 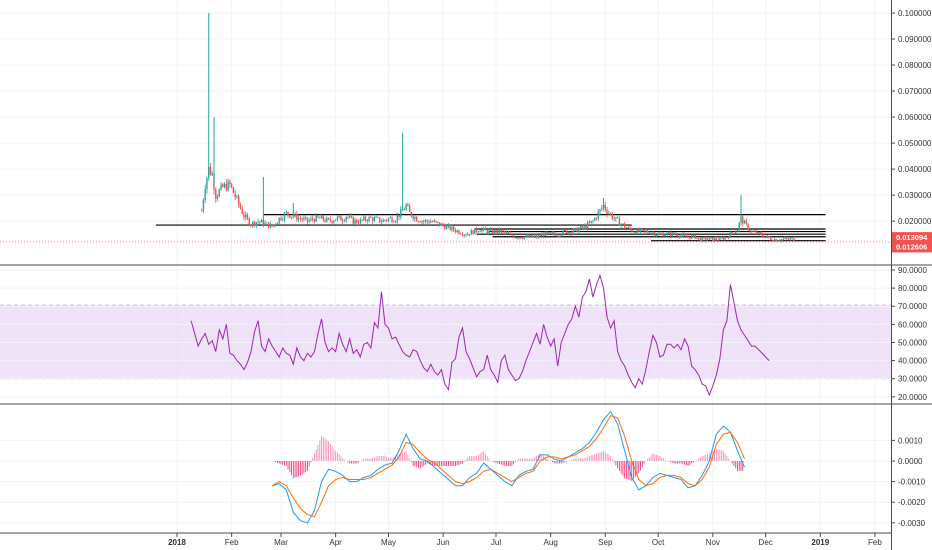 What do you see at coordinates (915, 39) in the screenshot?
I see `y-tick-label: 0.090000` at bounding box center [915, 39].